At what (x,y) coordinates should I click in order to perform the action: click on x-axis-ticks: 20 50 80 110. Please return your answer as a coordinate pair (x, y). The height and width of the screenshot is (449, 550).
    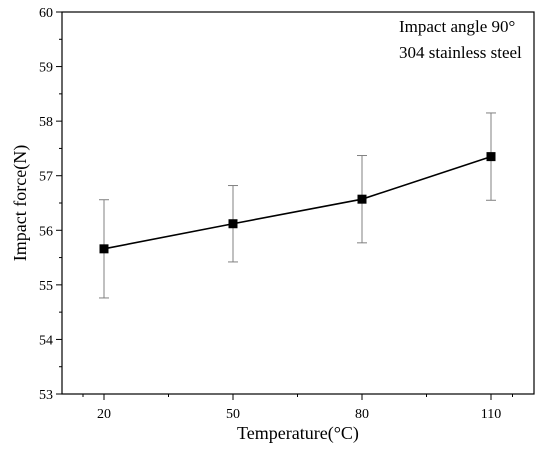
    Looking at the image, I should click on (297, 408).